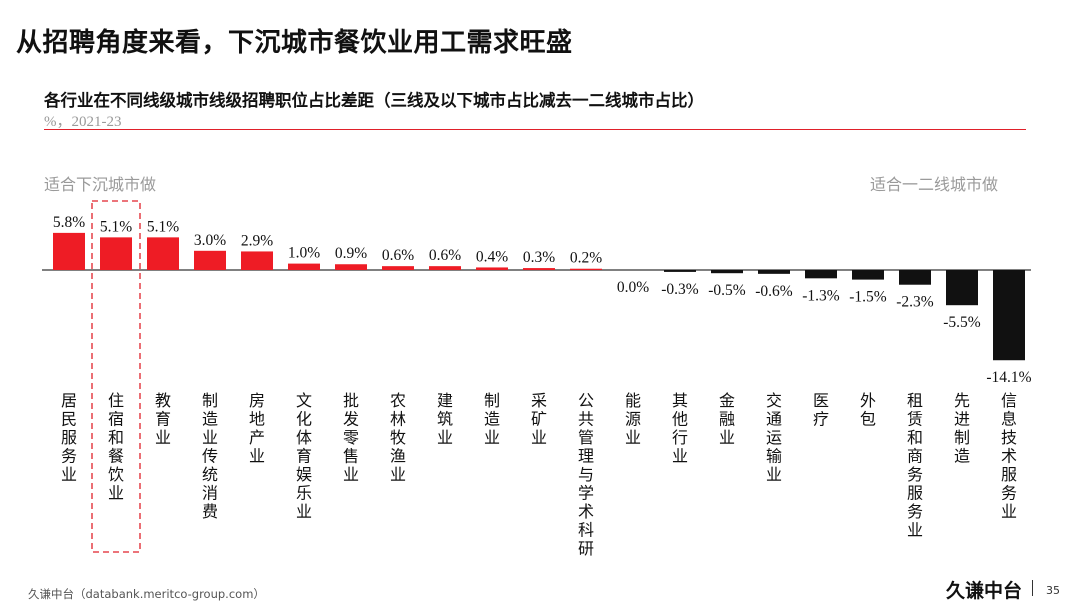  Describe the element at coordinates (116, 376) in the screenshot. I see `highlight-box` at that location.